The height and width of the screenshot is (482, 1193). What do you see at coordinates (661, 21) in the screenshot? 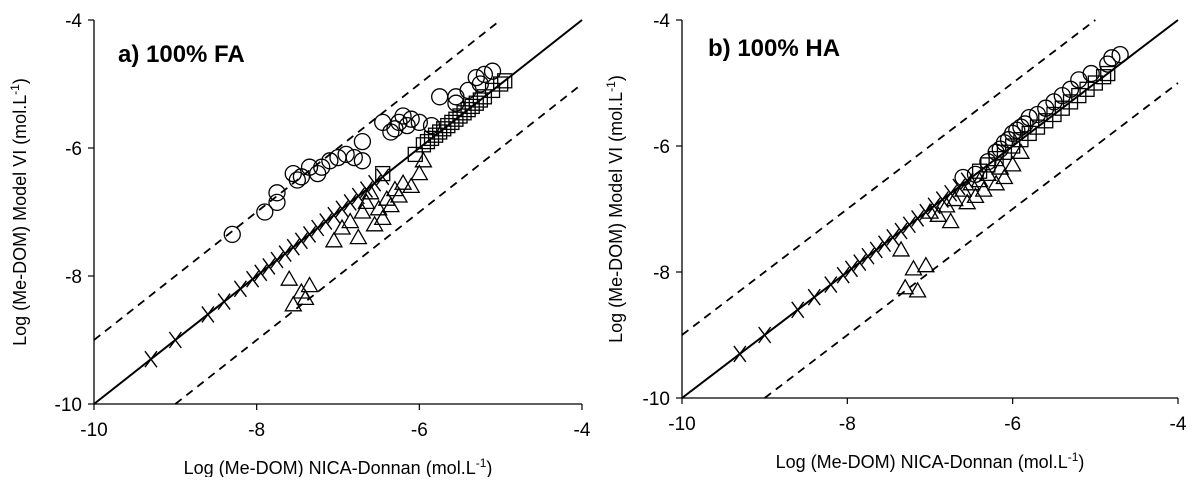
I see `y-tick-label: -4` at bounding box center [661, 21].